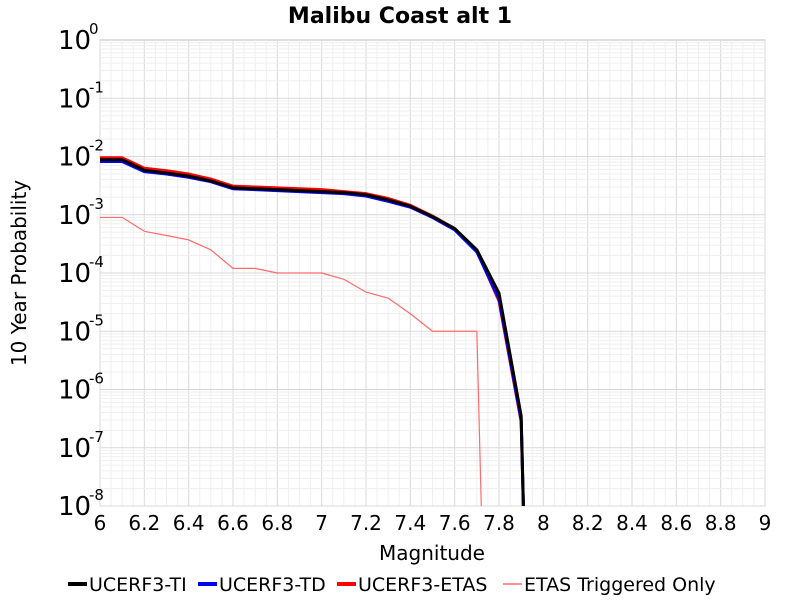  I want to click on x-tick-label: 6.4, so click(189, 523).